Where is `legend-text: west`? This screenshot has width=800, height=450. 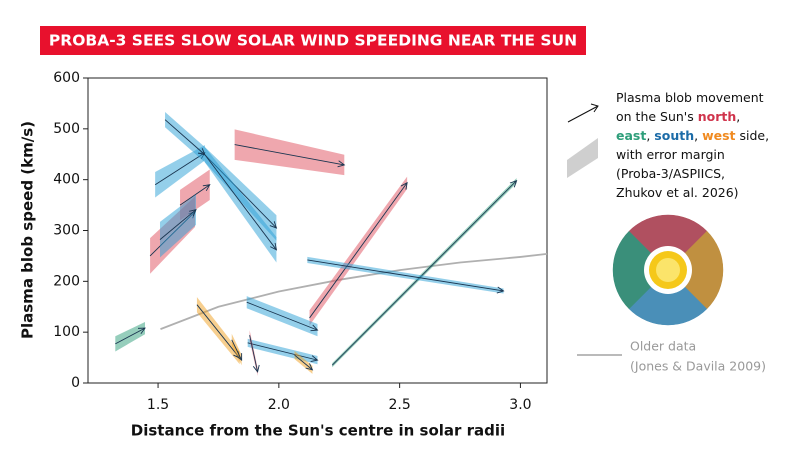
legend-text: west is located at coordinates (718, 135).